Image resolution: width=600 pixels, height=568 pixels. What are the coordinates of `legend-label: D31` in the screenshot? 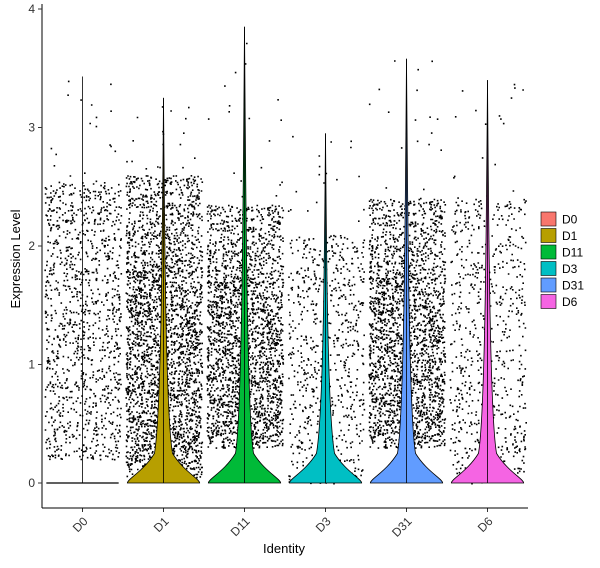 It's located at (573, 286).